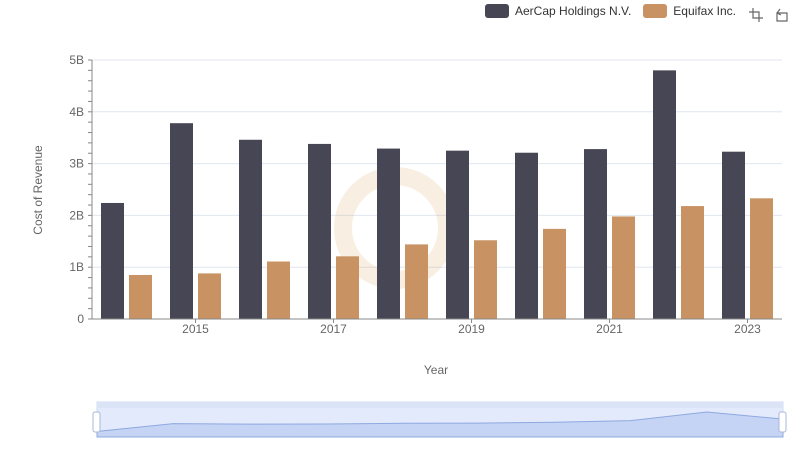 The height and width of the screenshot is (461, 800). Describe the element at coordinates (609, 329) in the screenshot. I see `x-tick-label: 2021` at that location.